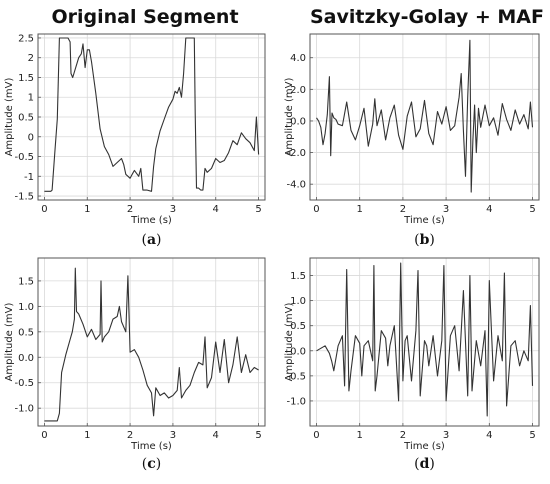 The image size is (550, 484). I want to click on plot-frame-b, so click(424, 117).